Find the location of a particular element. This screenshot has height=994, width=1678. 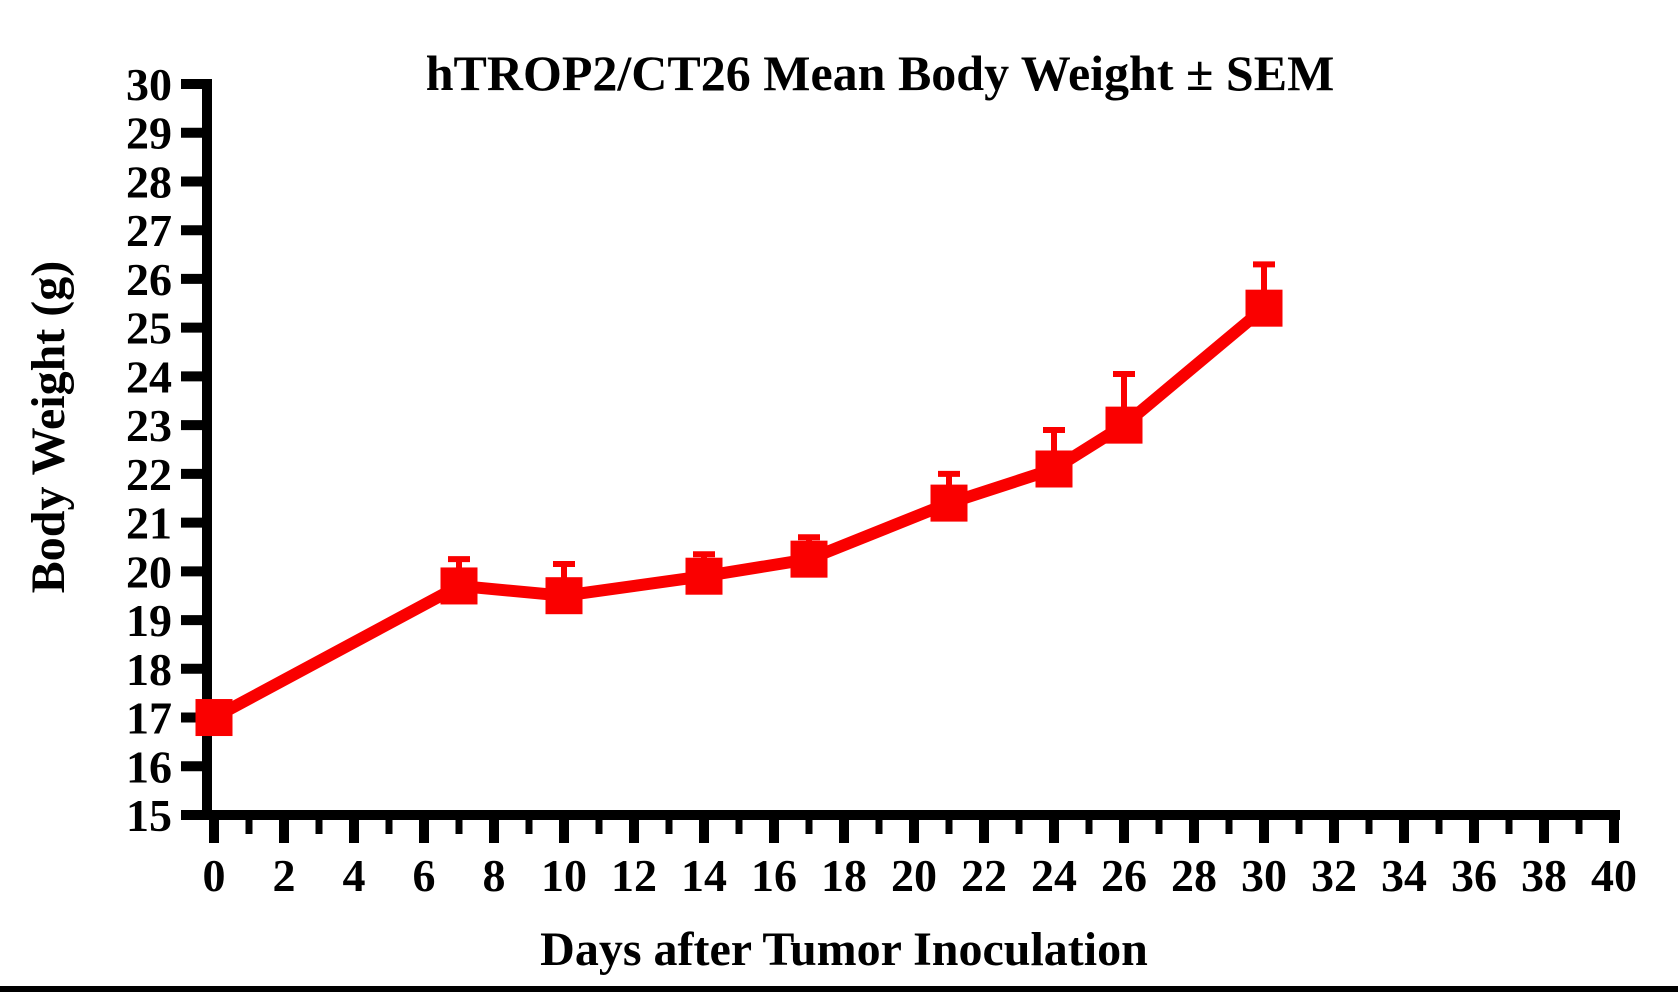

y-tick-label: 20 is located at coordinates (149, 571).